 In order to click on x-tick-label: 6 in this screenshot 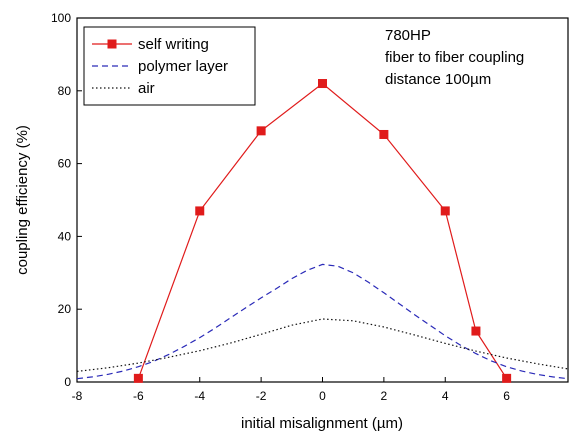, I will do `click(506, 396)`.